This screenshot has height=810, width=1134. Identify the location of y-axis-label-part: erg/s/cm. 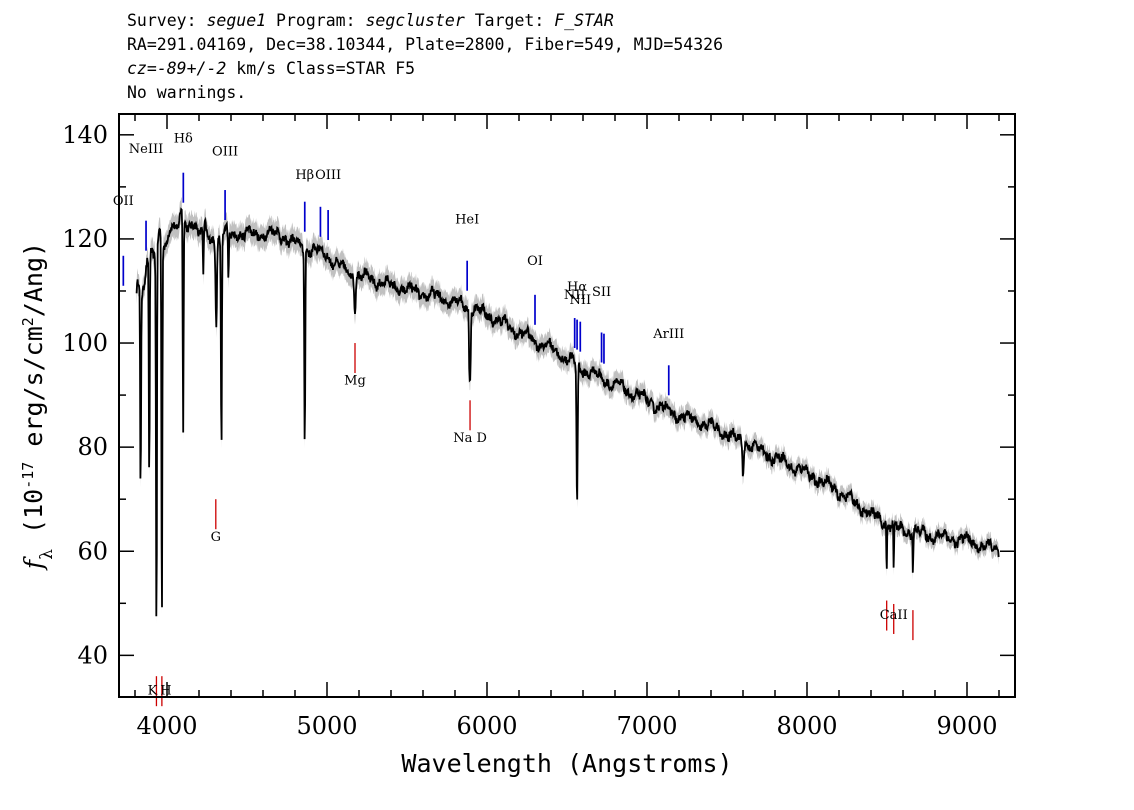
(33, 393).